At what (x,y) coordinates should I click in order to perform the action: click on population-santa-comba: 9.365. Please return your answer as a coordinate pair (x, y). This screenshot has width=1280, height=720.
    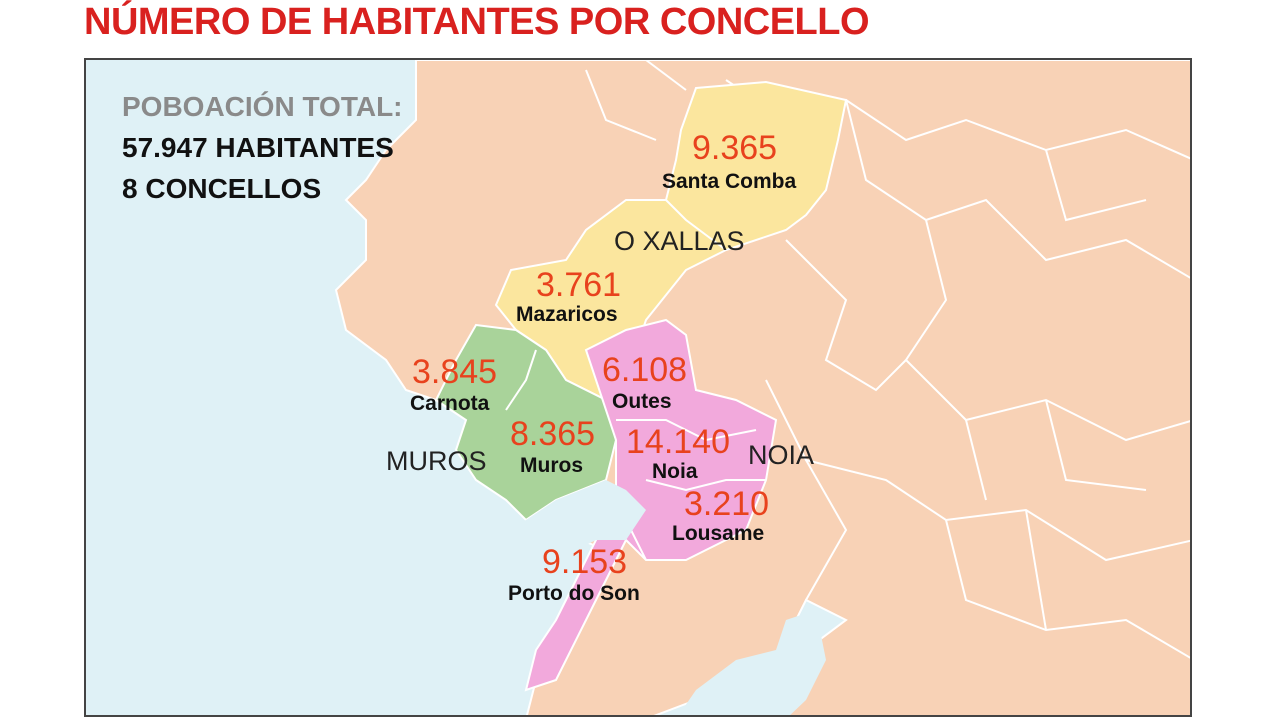
    Looking at the image, I should click on (735, 148).